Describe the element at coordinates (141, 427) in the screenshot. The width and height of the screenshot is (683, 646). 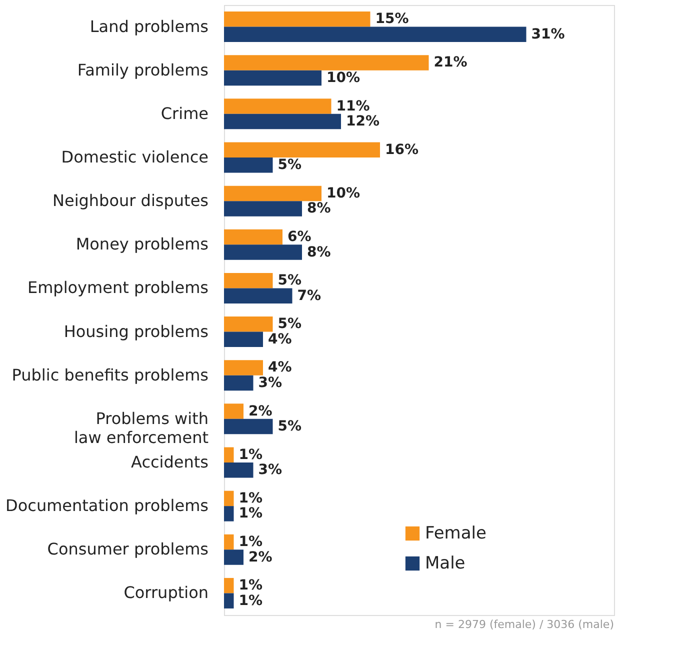
I see `y-tick-label: Problems with law enforcement` at that location.